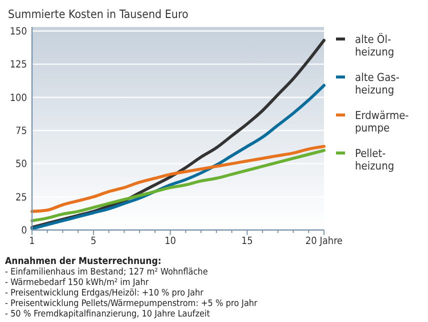 The image size is (428, 322). Describe the element at coordinates (93, 241) in the screenshot. I see `x-tick-label: 5` at that location.